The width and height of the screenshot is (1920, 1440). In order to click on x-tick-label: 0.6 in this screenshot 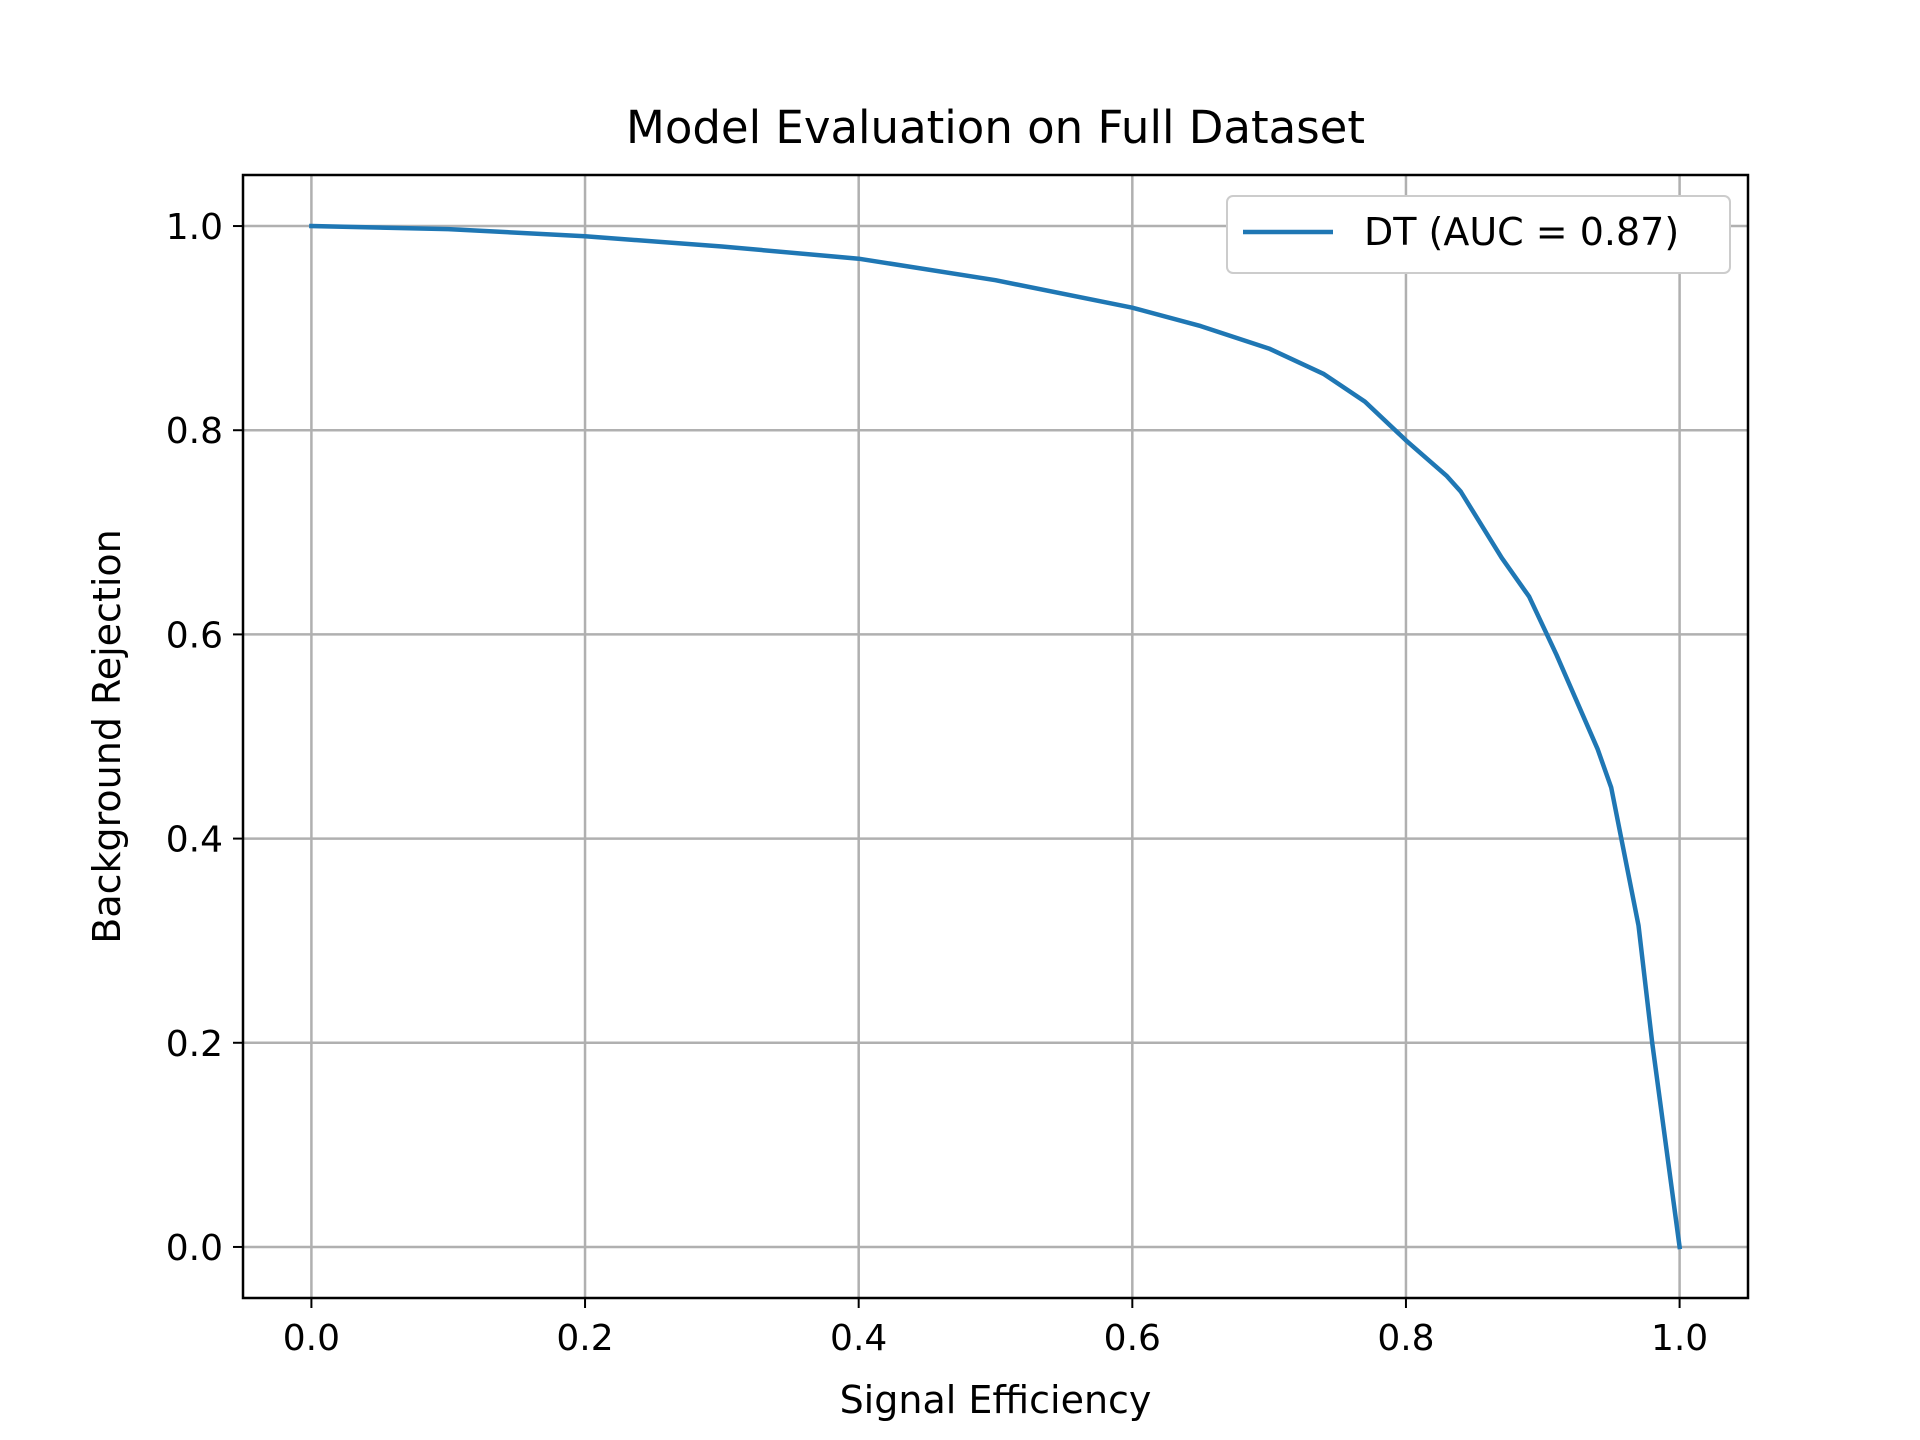, I will do `click(1132, 1338)`.